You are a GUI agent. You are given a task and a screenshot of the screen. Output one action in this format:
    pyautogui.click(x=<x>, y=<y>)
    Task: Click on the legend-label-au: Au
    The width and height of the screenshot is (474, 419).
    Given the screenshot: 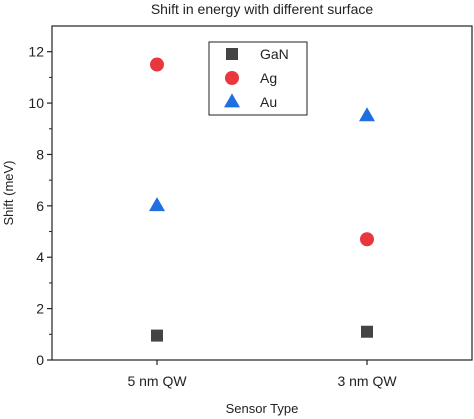 What is the action you would take?
    pyautogui.click(x=268, y=102)
    